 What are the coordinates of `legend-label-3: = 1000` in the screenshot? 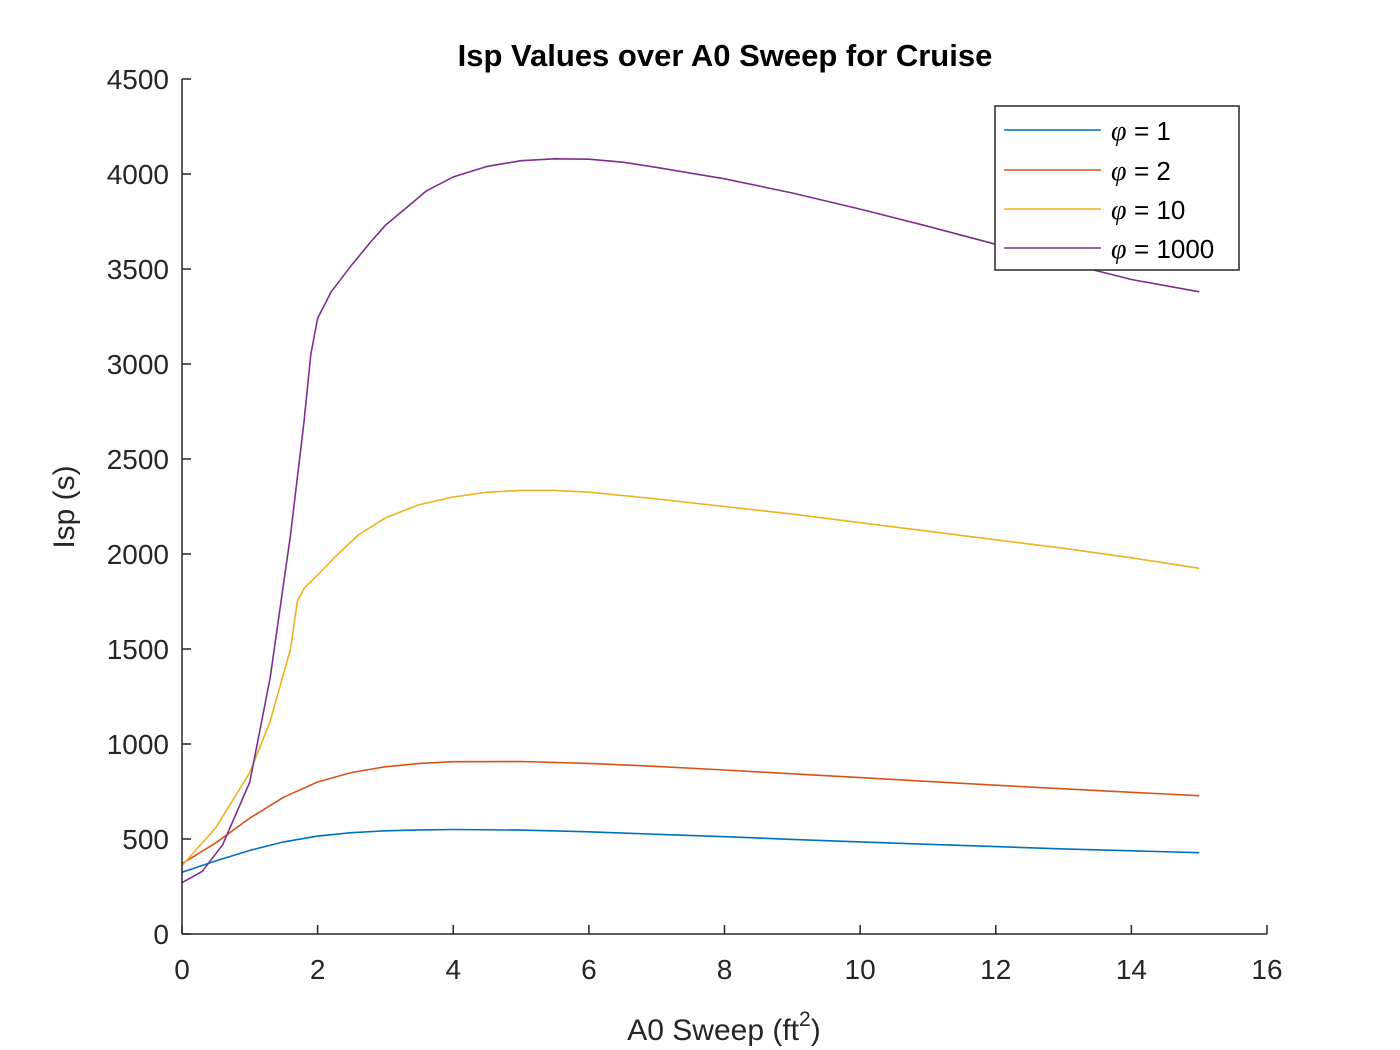 It's located at (1174, 249).